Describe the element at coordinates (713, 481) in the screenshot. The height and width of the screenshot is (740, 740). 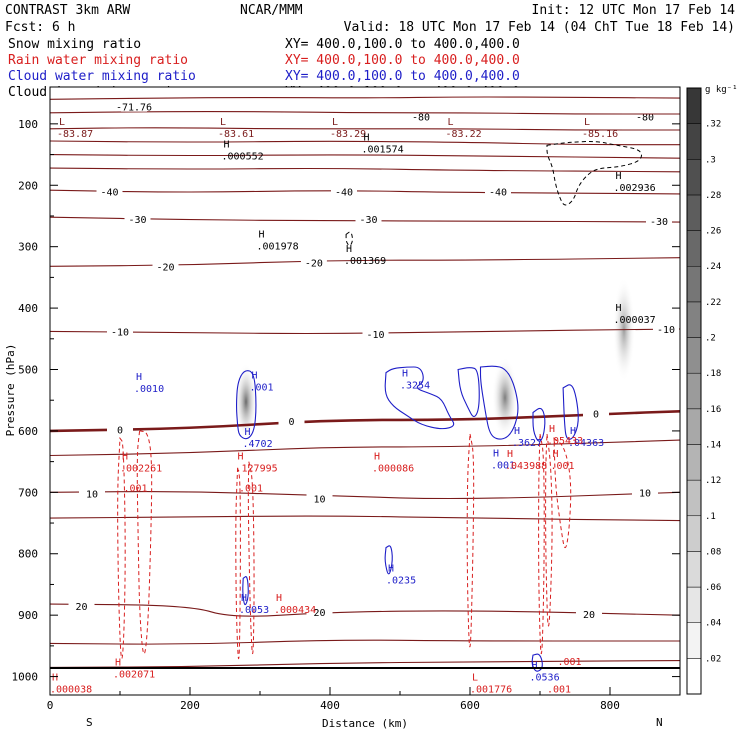
I see `colorbar-tick-label: .12` at that location.